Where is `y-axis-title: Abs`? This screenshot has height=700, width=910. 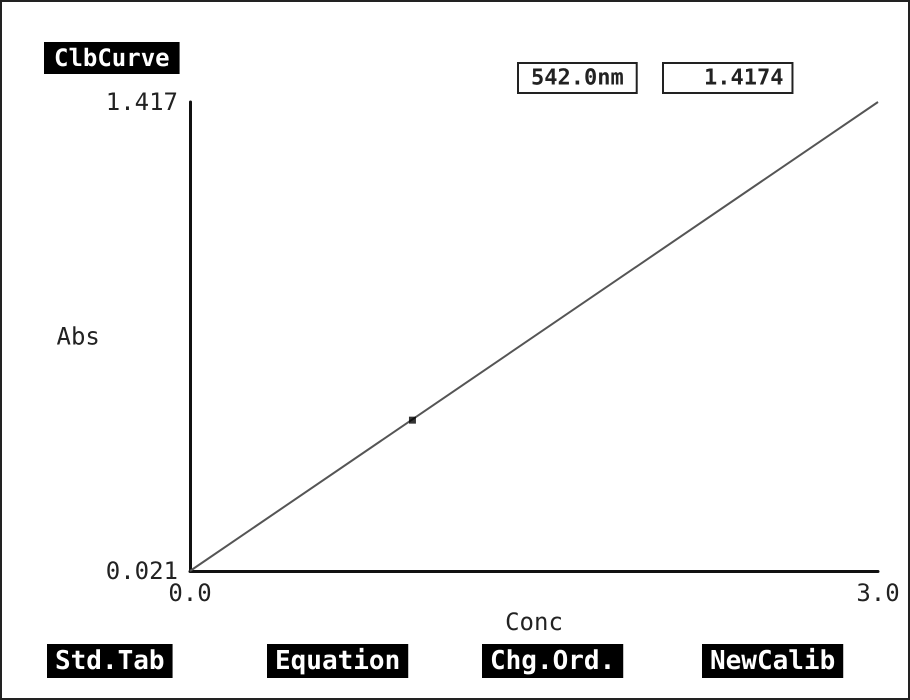
y-axis-title: Abs is located at coordinates (78, 336).